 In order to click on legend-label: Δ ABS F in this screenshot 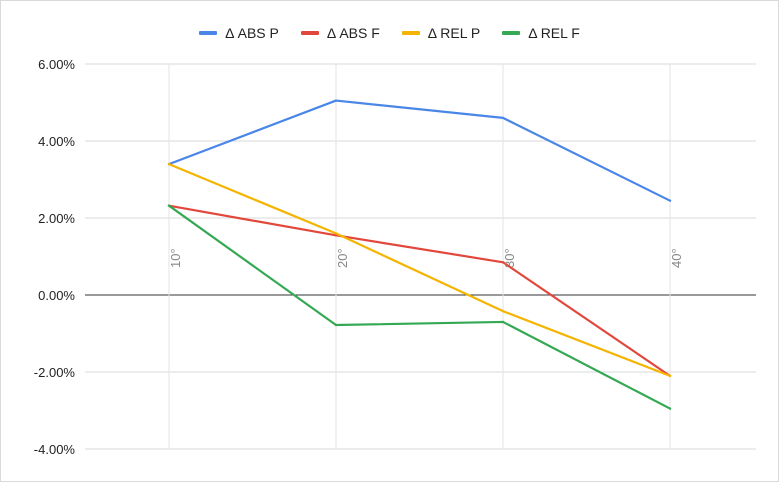, I will do `click(353, 33)`.